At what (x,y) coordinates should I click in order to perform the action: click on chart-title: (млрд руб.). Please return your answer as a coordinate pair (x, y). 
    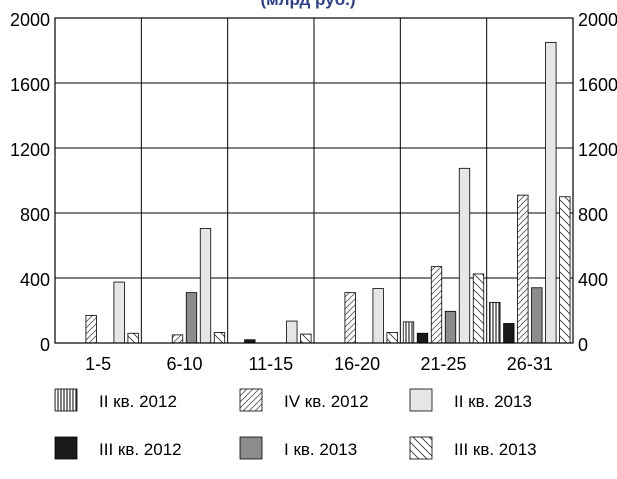
    Looking at the image, I should click on (307, 4).